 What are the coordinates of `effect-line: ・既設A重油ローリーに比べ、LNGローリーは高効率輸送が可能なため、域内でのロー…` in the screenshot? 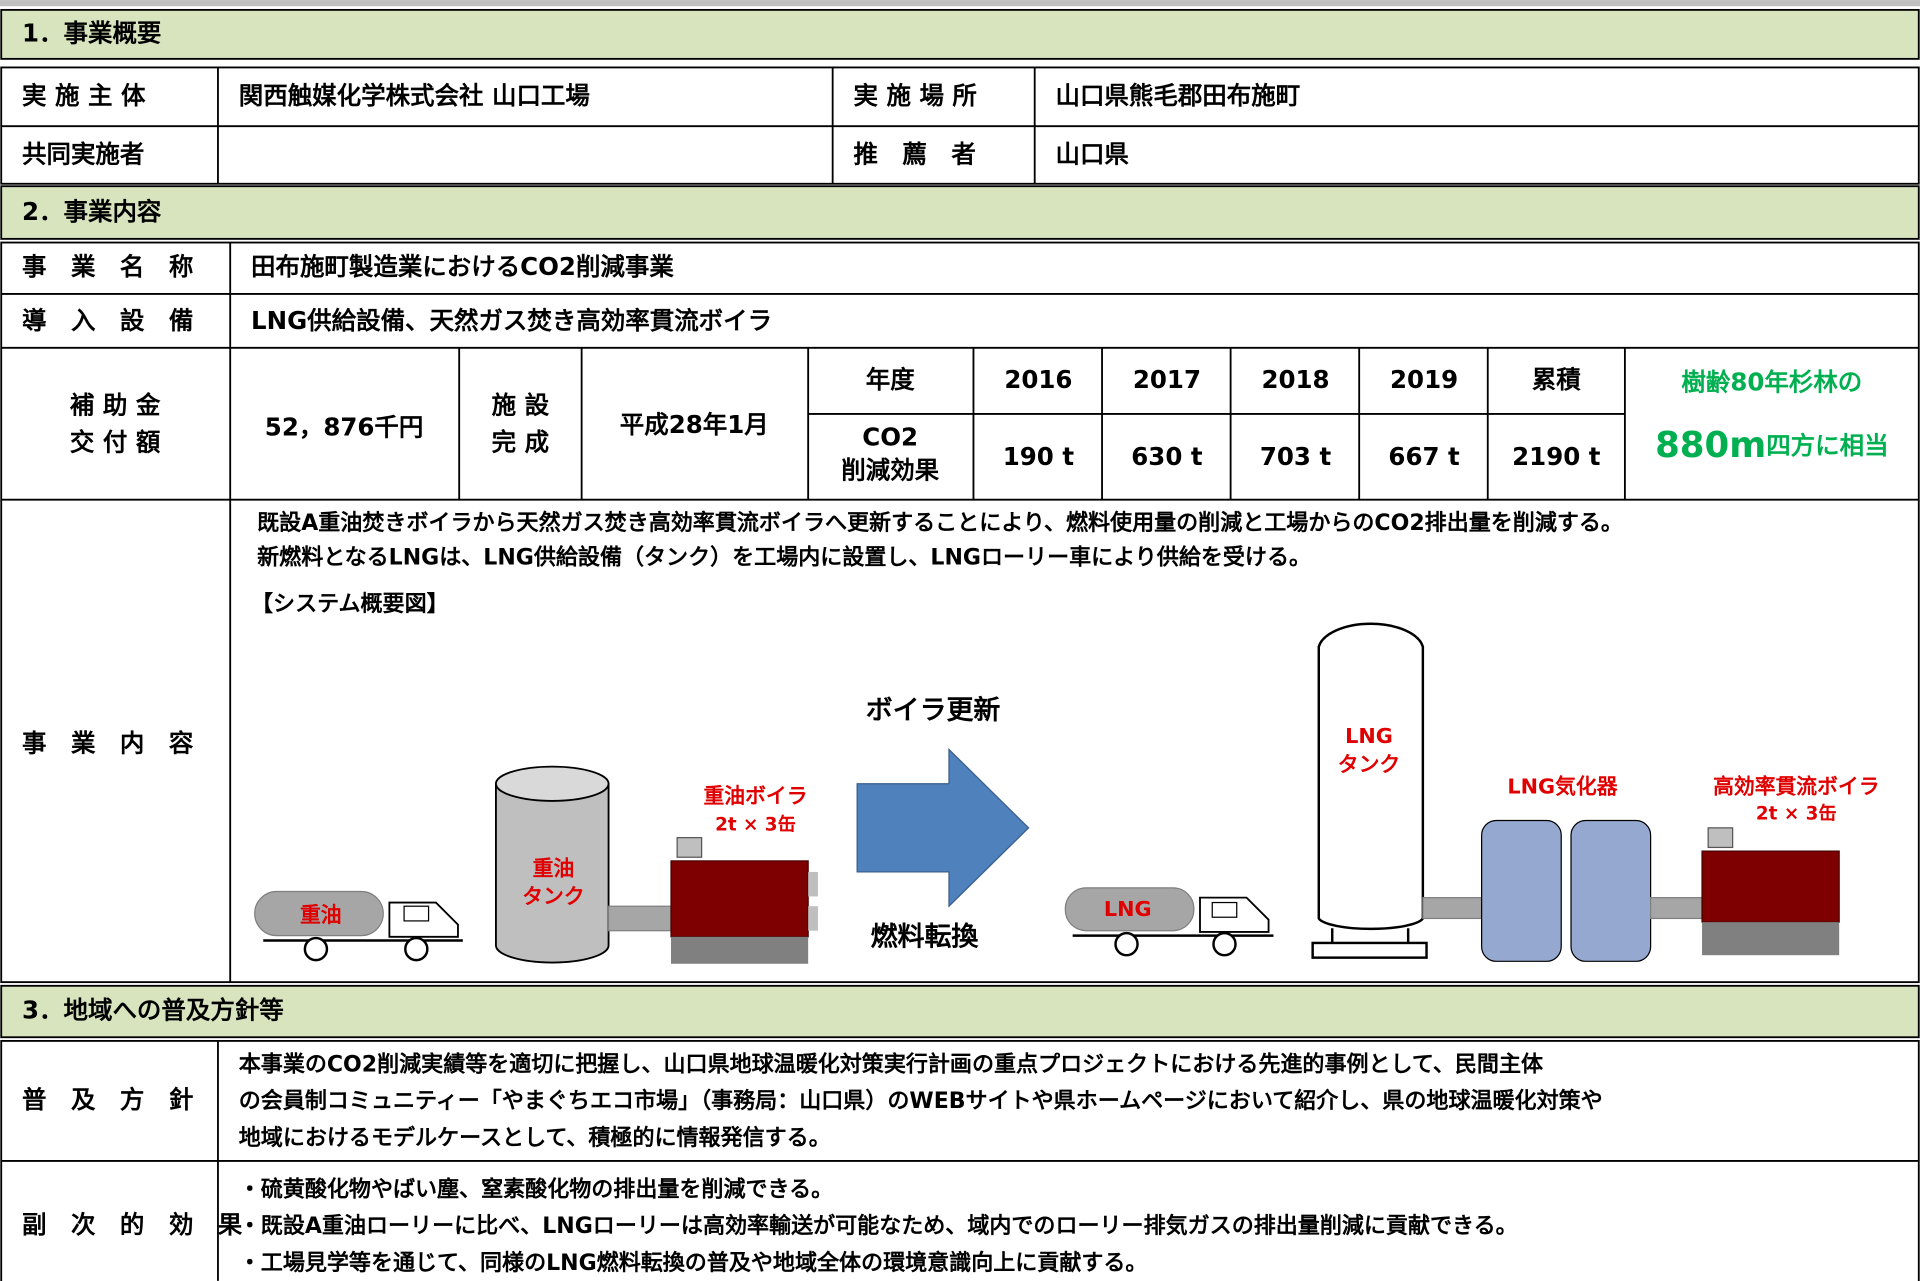 It's located at (878, 1226).